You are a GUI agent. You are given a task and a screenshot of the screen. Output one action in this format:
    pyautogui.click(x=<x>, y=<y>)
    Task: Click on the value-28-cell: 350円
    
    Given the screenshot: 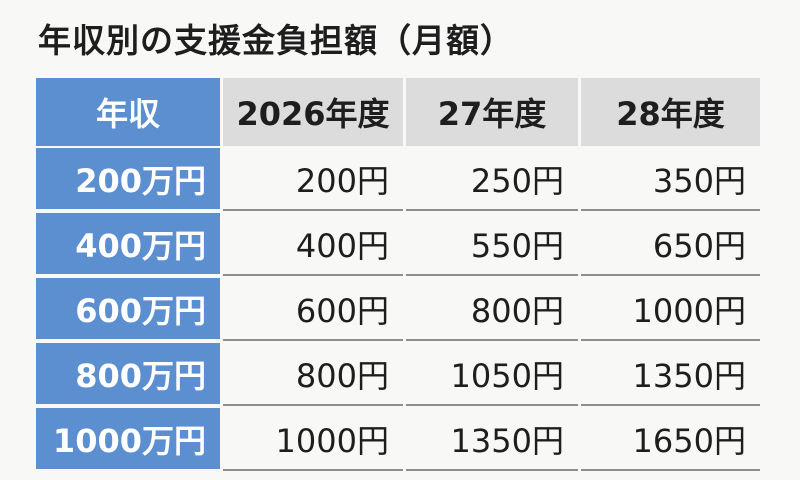 What is the action you would take?
    pyautogui.click(x=670, y=179)
    